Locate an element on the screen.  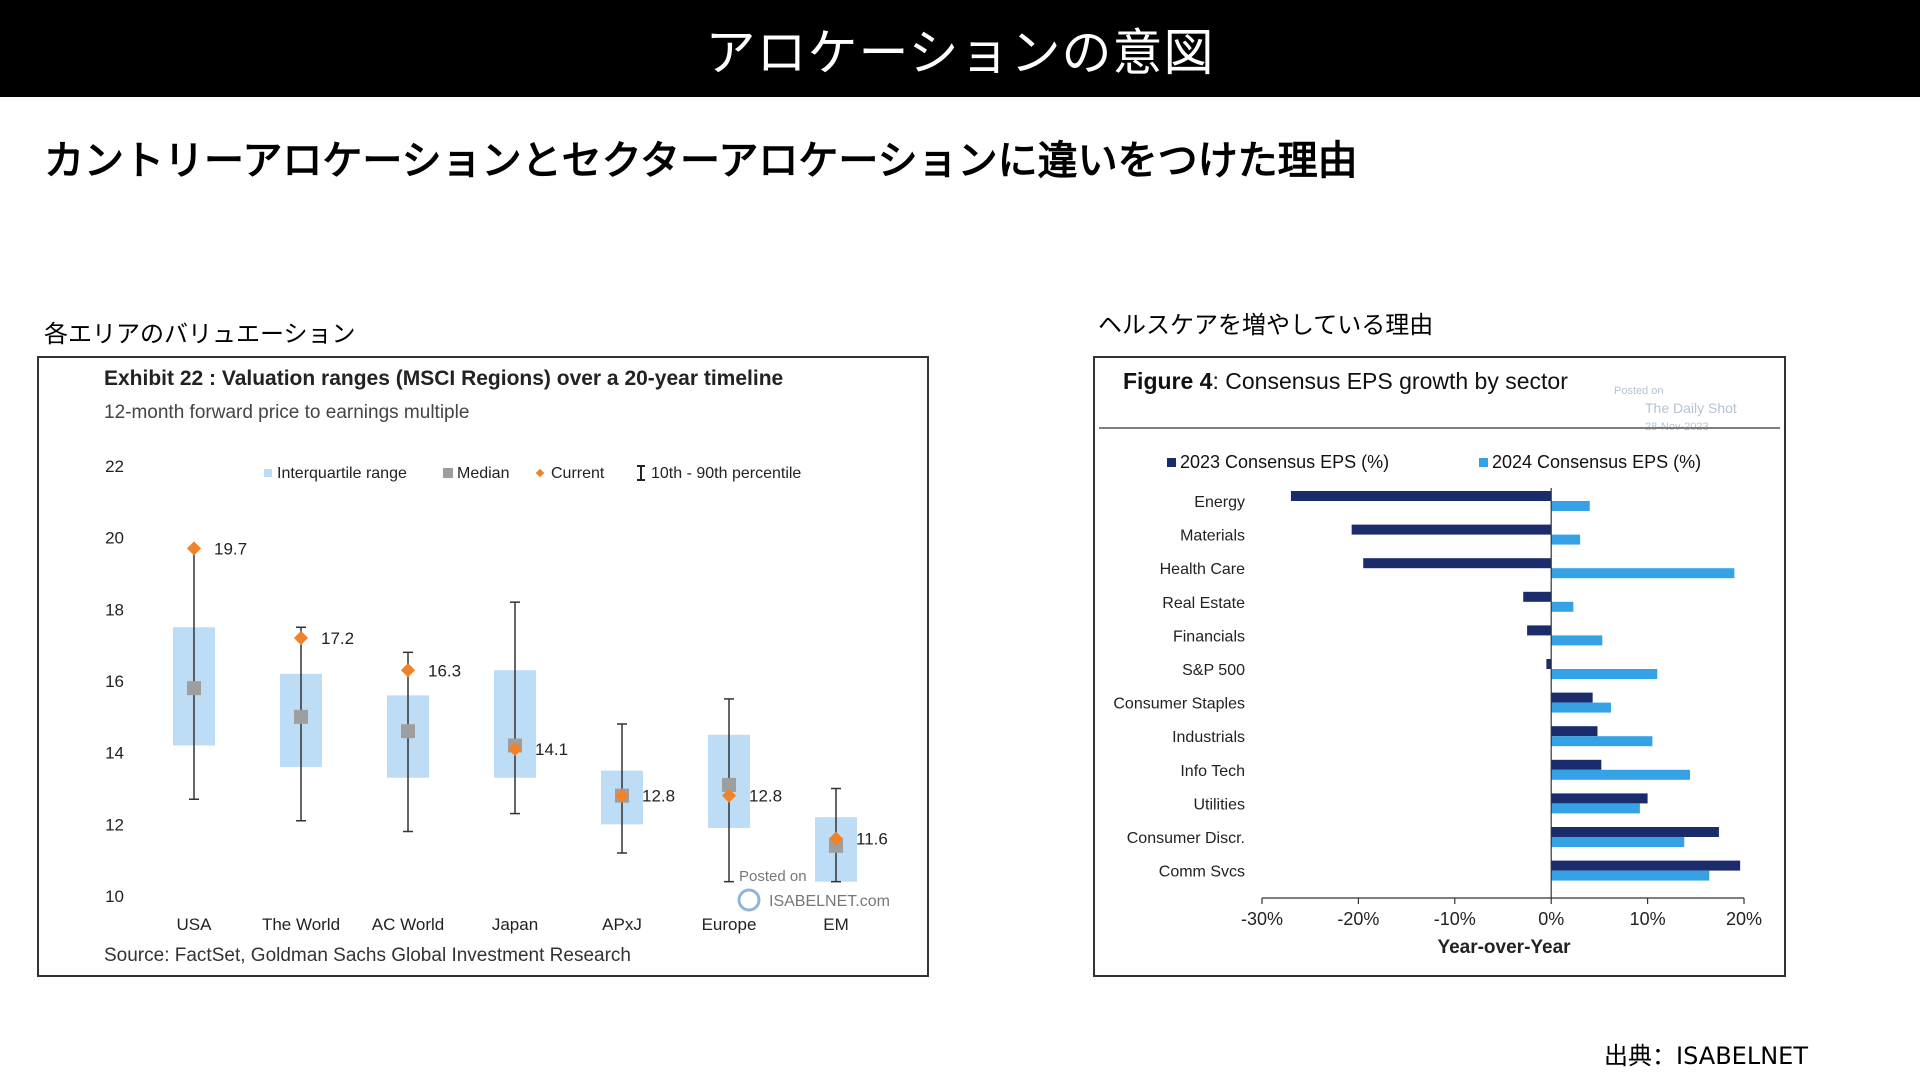
legend-median-label: Median is located at coordinates (483, 473).